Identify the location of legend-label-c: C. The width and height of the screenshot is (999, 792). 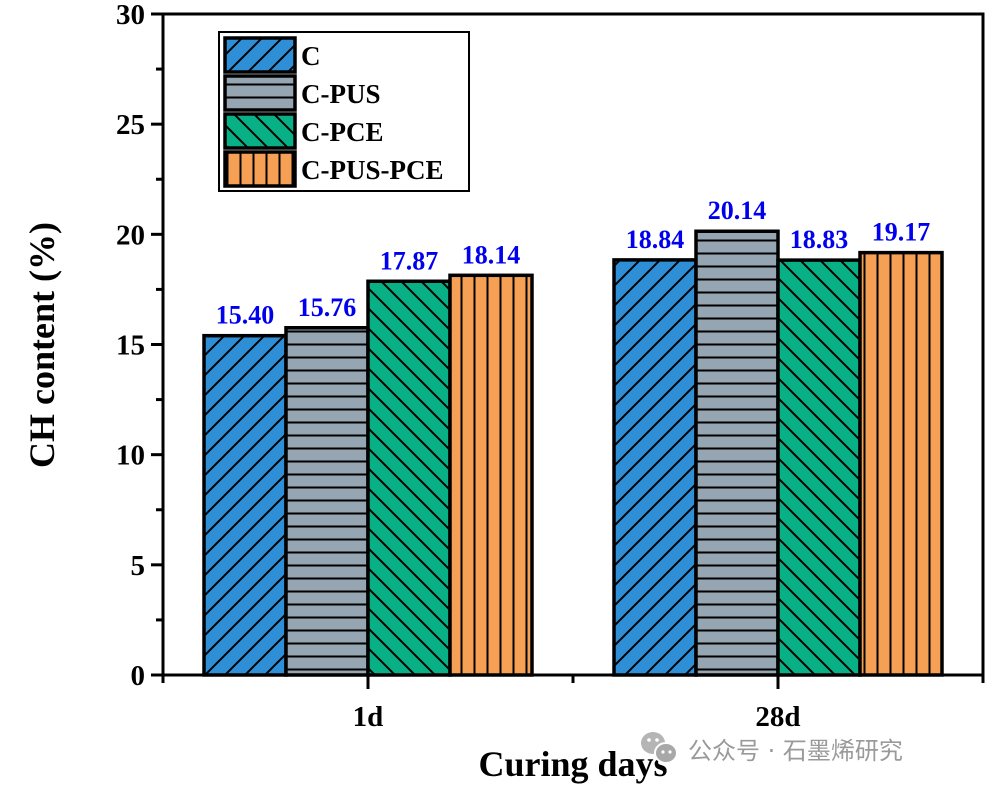
(311, 56).